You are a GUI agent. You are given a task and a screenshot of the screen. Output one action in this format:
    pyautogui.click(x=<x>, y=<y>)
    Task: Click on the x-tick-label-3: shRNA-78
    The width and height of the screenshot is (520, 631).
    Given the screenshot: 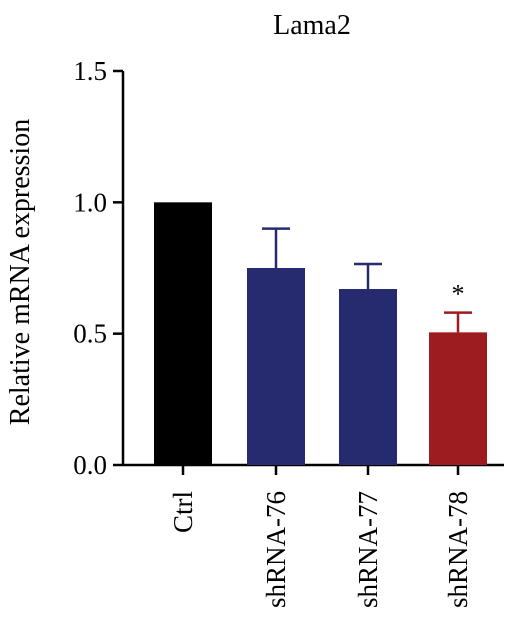 What is the action you would take?
    pyautogui.click(x=458, y=549)
    